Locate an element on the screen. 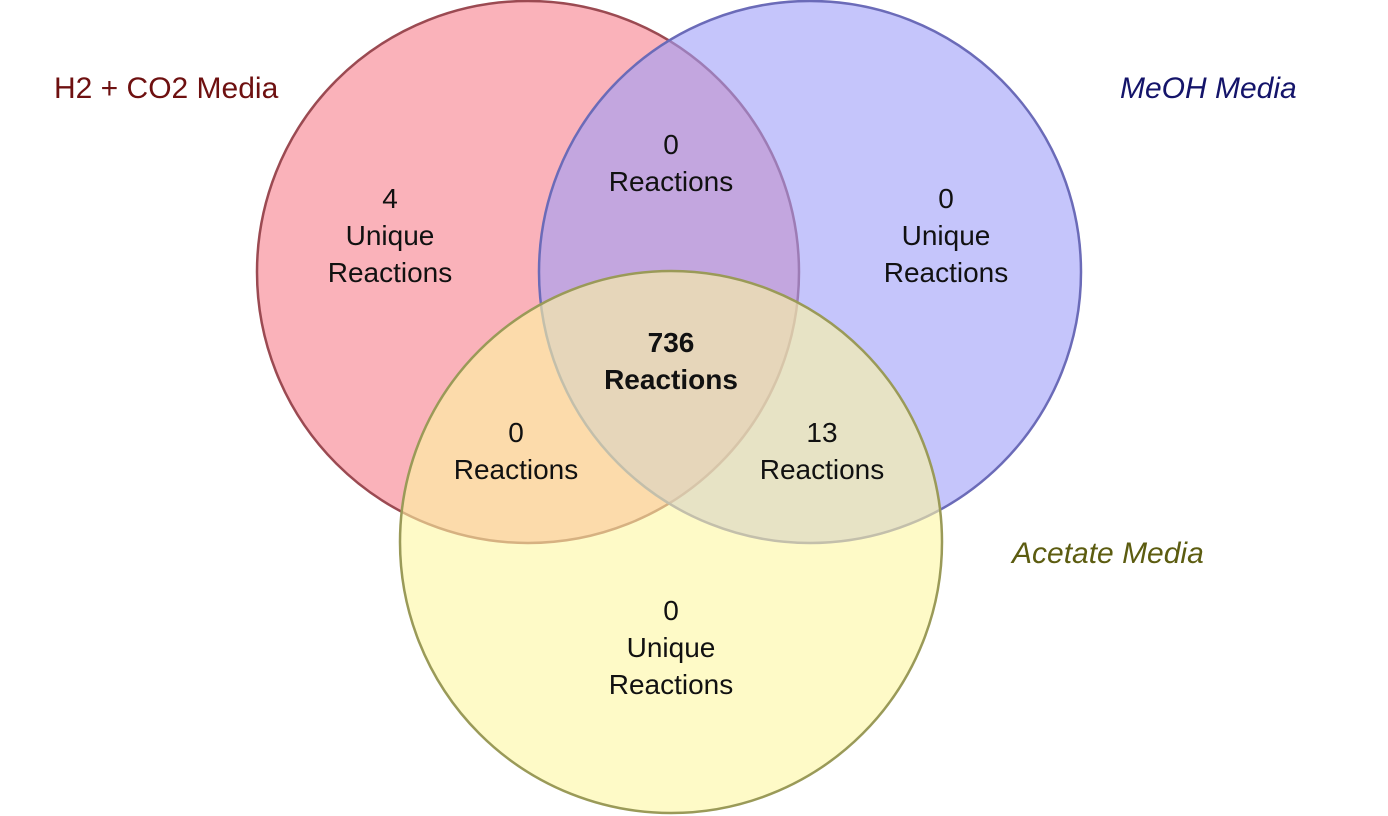 Image resolution: width=1388 pixels, height=816 pixels. h2-only-line1: Unique is located at coordinates (390, 235).